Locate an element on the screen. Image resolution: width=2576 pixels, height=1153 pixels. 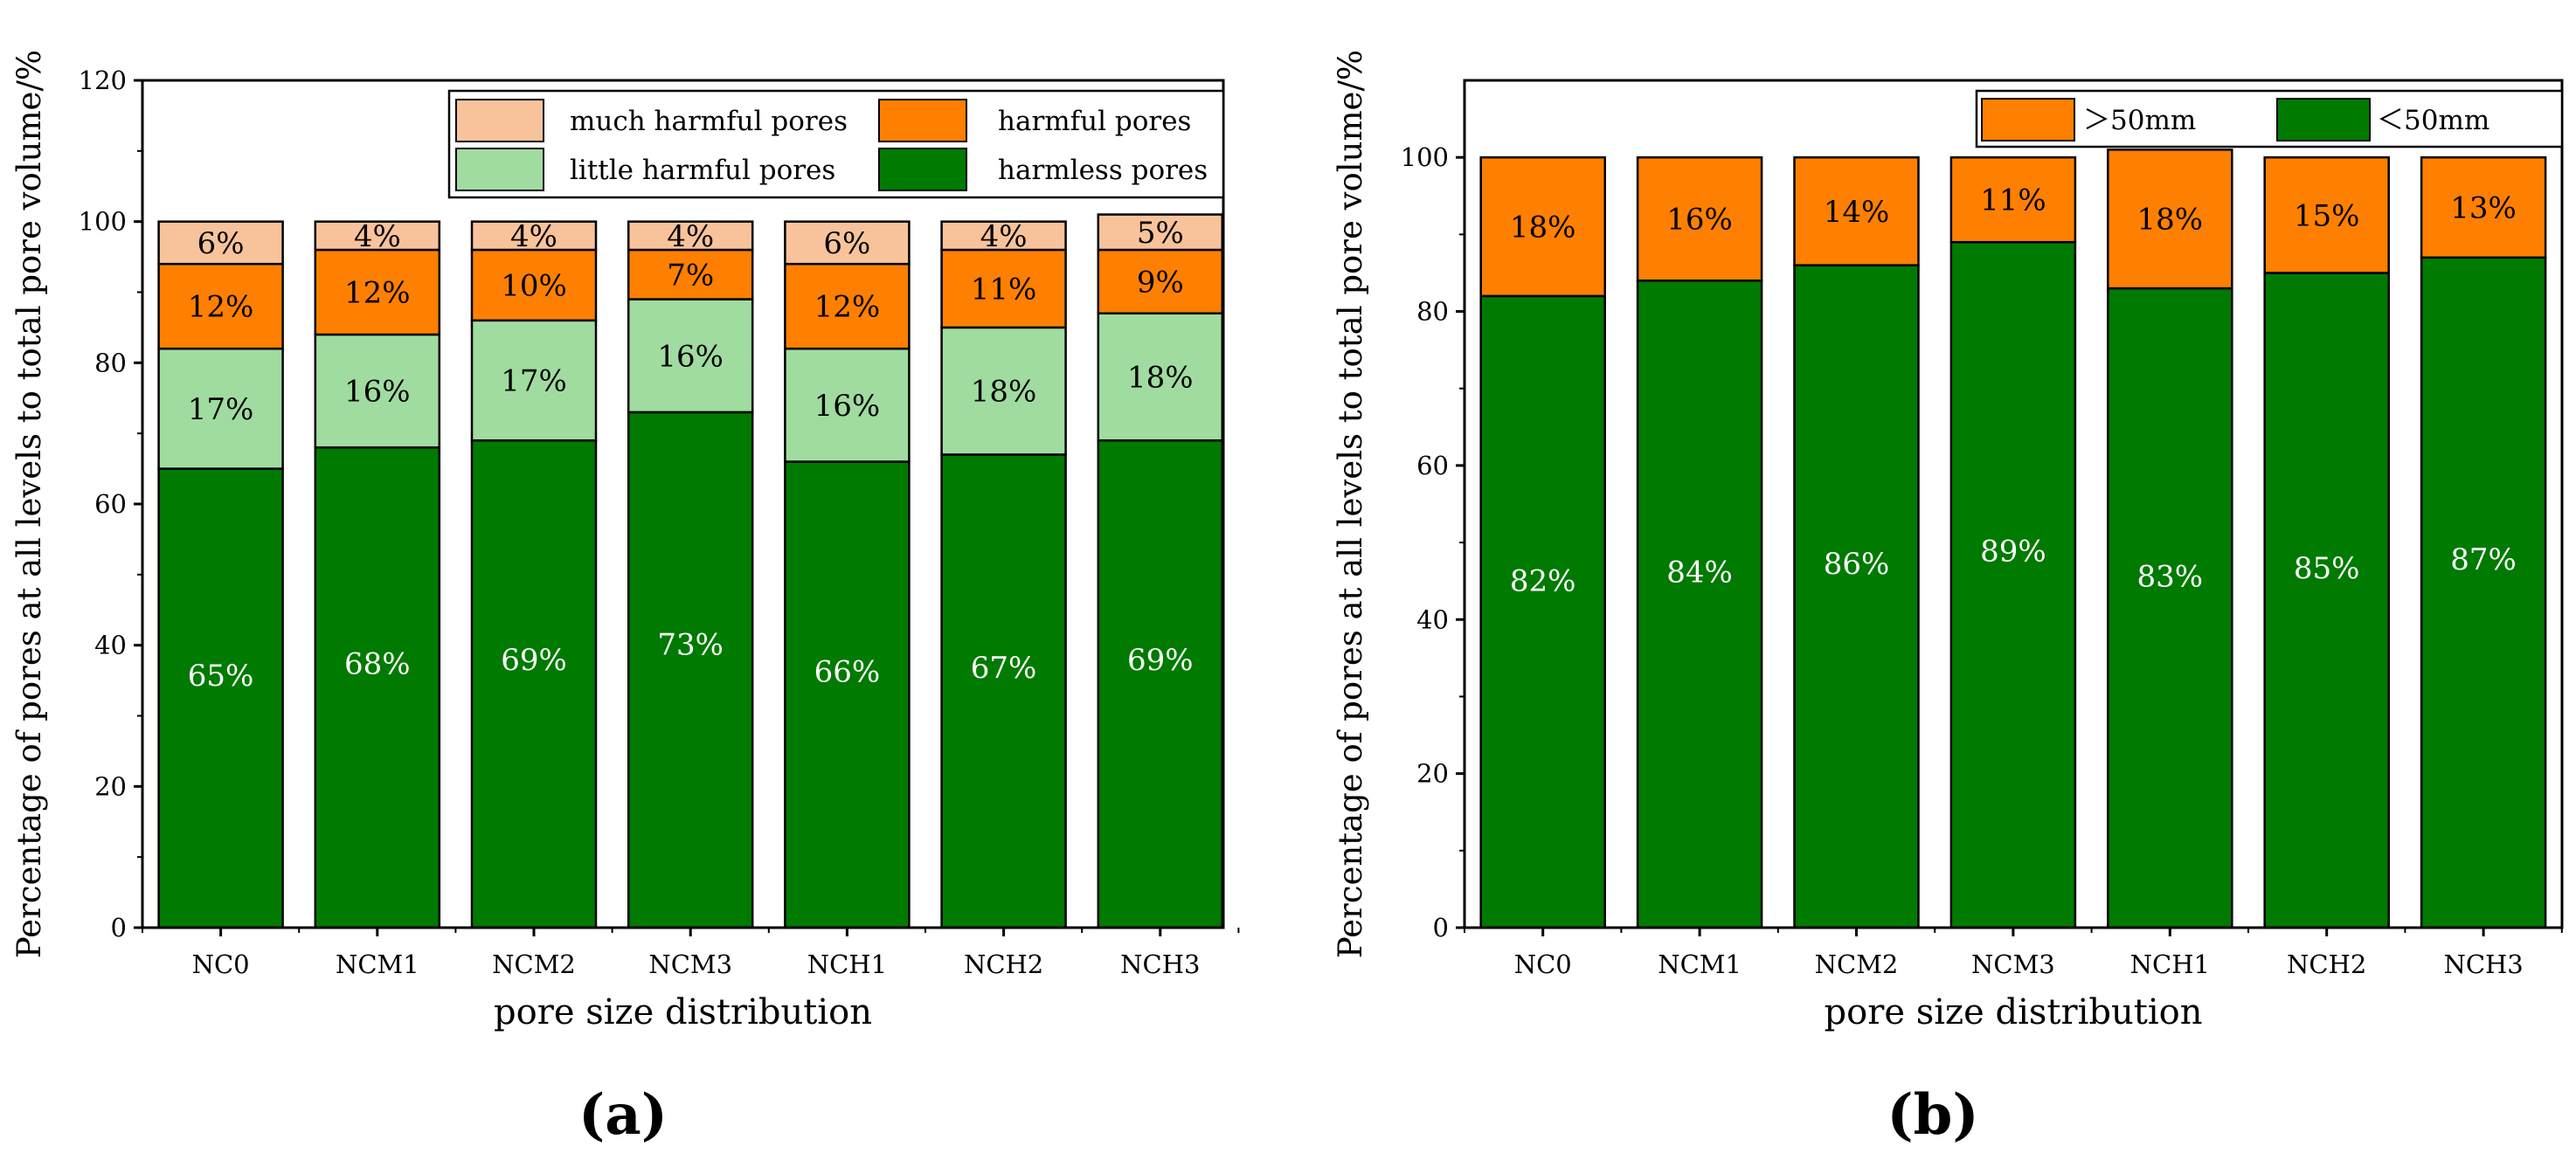
bar-data-label: 85% is located at coordinates (2327, 569).